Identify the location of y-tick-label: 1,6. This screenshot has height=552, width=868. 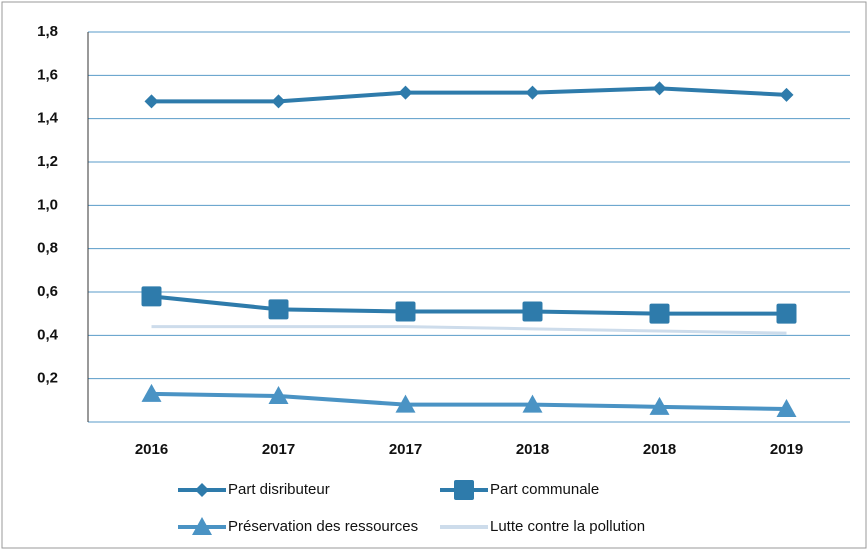
(47, 74).